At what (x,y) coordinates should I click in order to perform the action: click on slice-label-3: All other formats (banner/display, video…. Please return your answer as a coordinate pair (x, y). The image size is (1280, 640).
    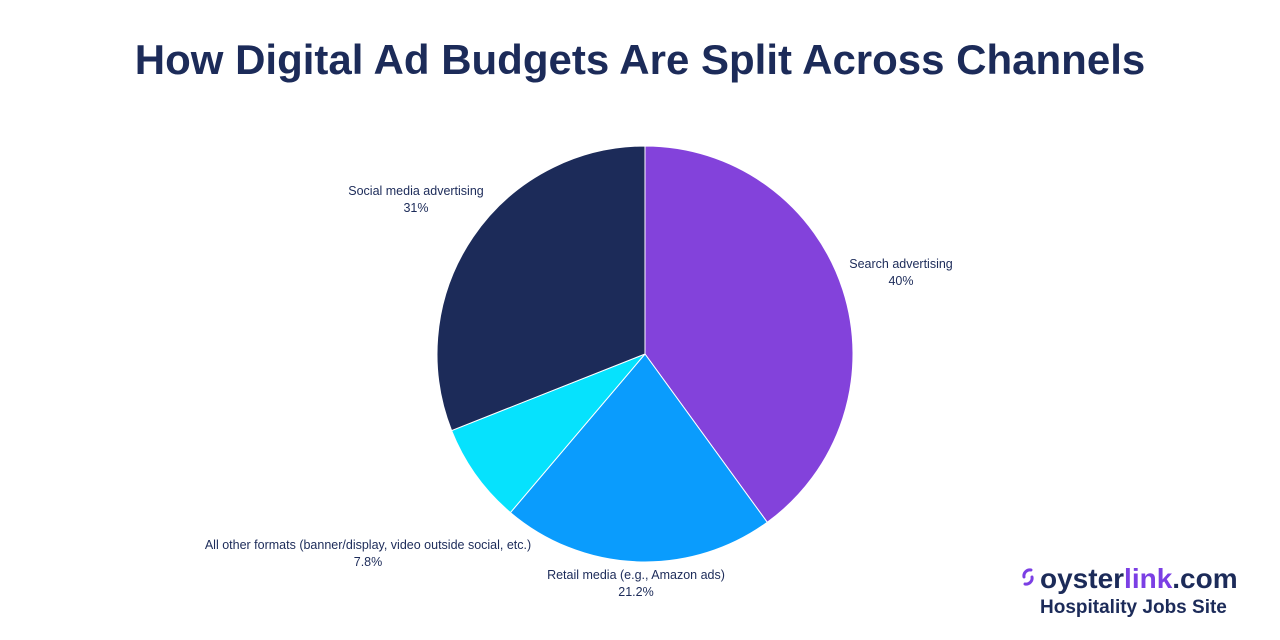
    Looking at the image, I should click on (368, 545).